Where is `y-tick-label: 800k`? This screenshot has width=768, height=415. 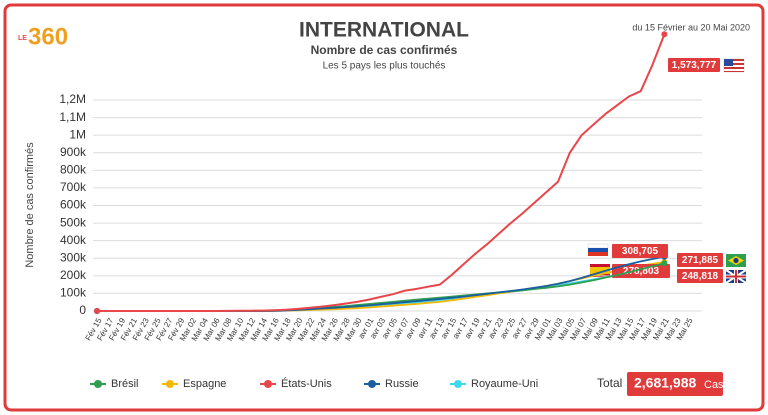 y-tick-label: 800k is located at coordinates (73, 170).